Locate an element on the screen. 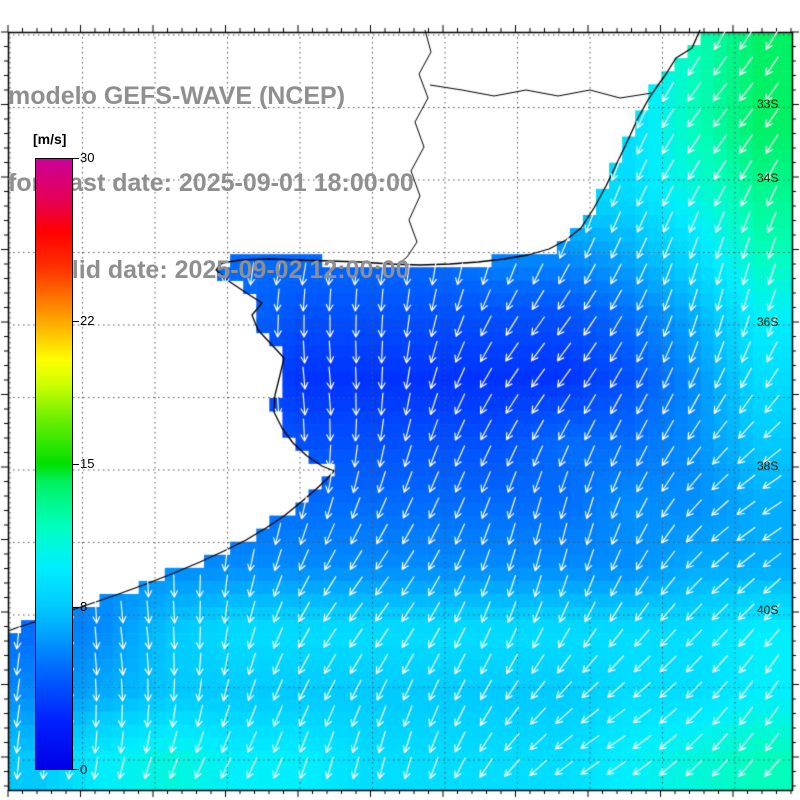 The width and height of the screenshot is (800, 800). colorbar-tick-label: 22 is located at coordinates (87, 321).